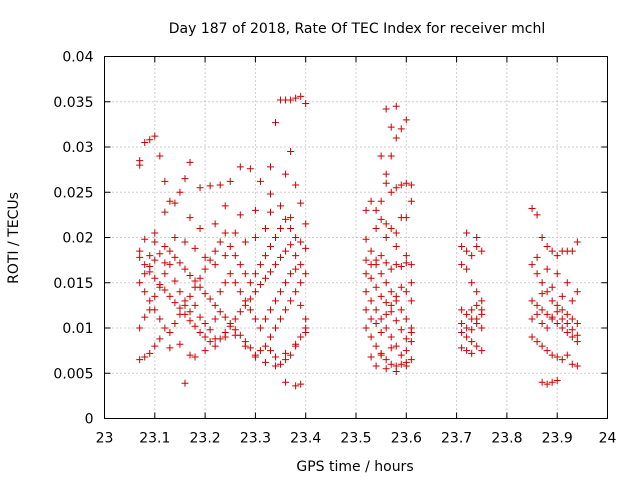  What do you see at coordinates (14, 238) in the screenshot?
I see `y-axis-title: ROTI / TECUs` at bounding box center [14, 238].